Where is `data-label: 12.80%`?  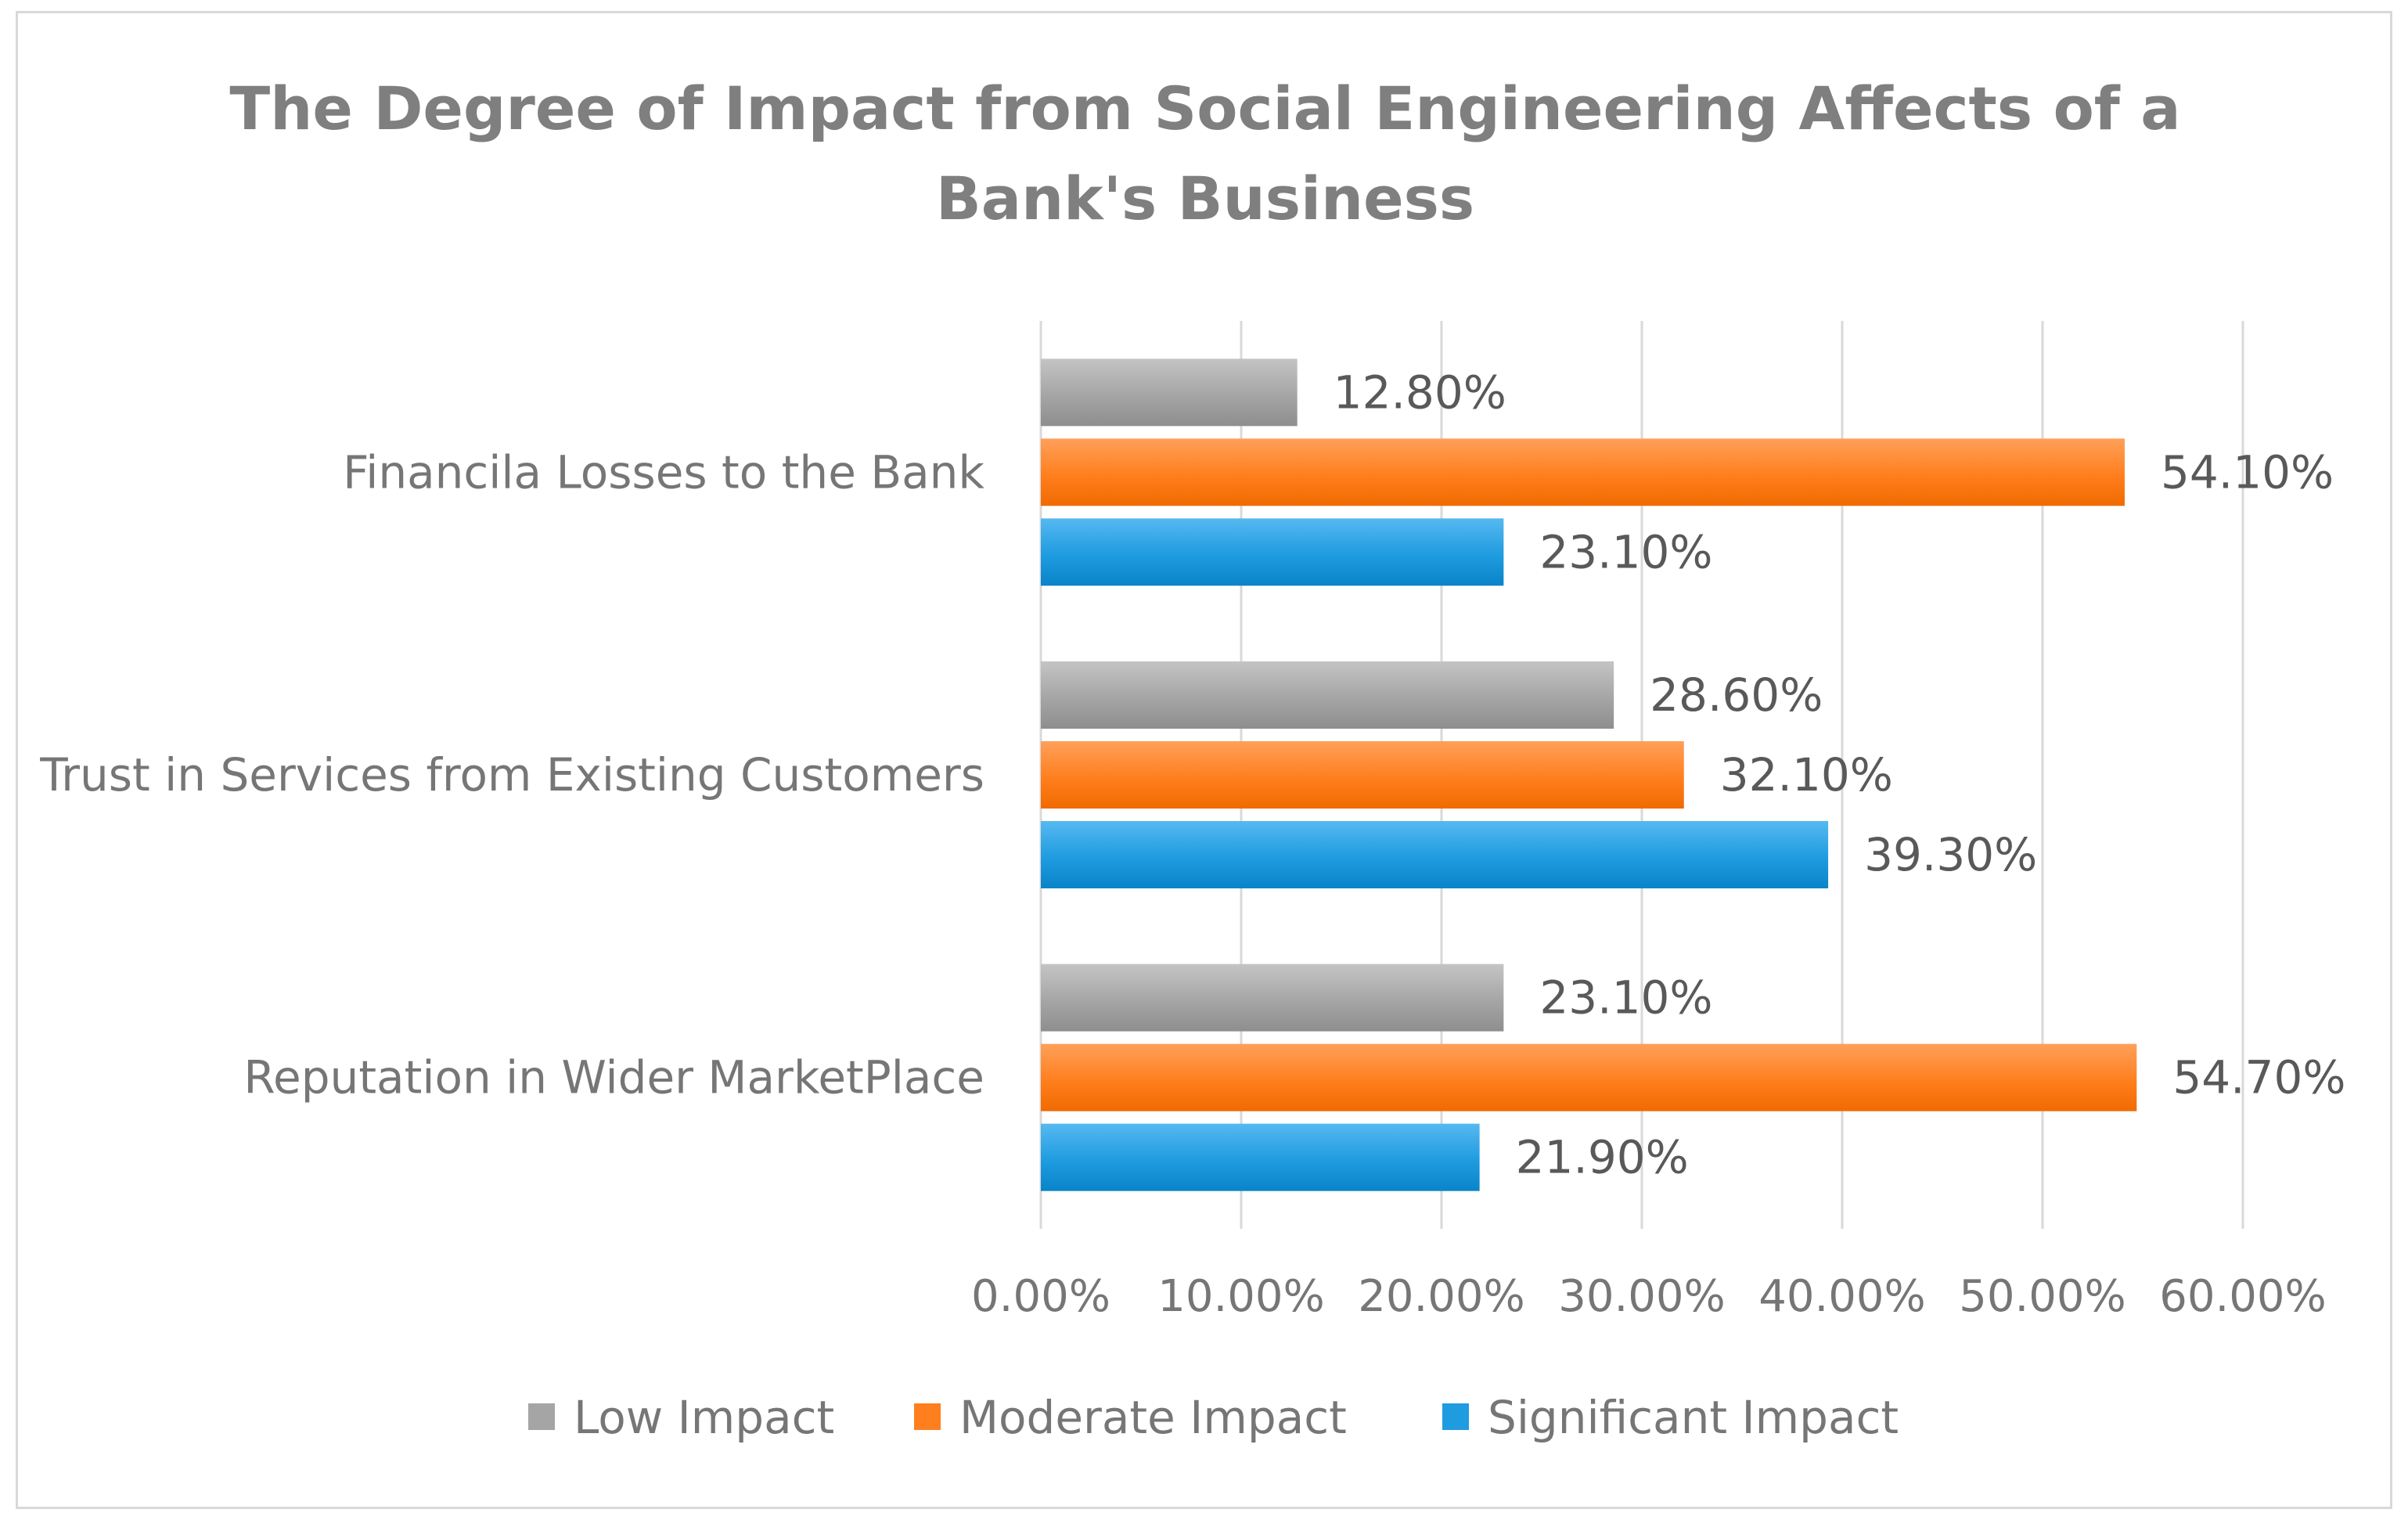 data-label: 12.80% is located at coordinates (1420, 393).